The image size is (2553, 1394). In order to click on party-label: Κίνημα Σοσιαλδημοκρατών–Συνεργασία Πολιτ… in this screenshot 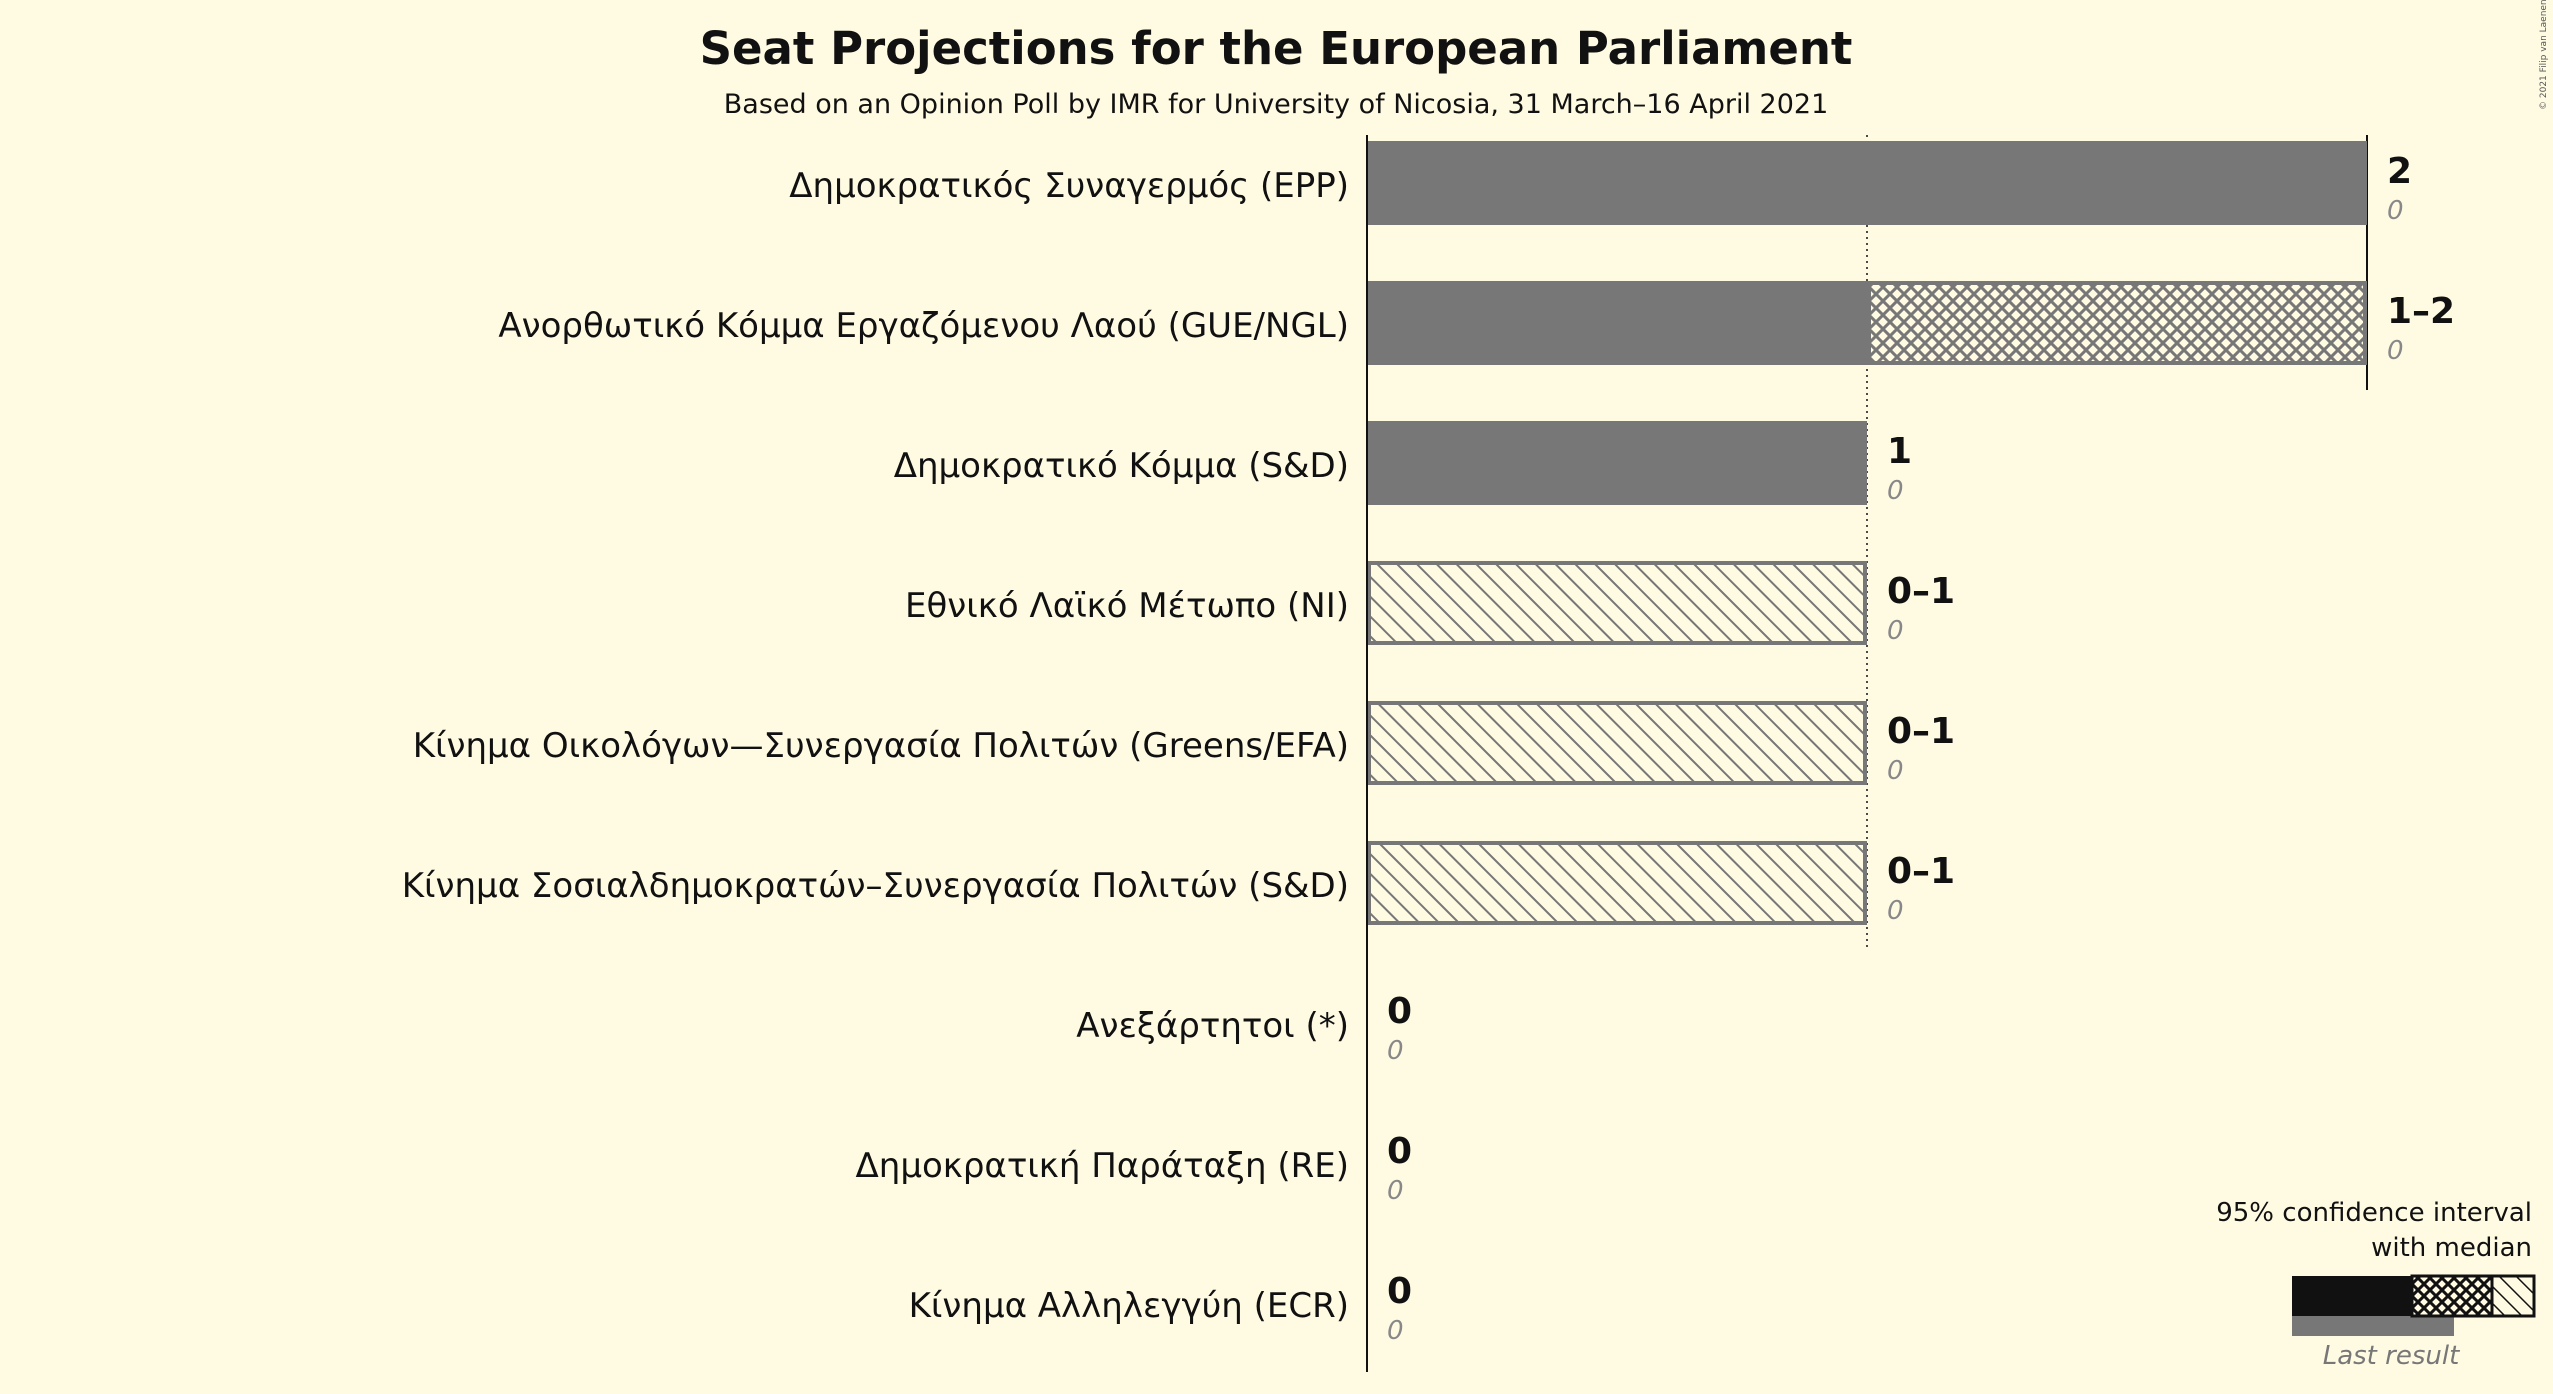, I will do `click(875, 886)`.